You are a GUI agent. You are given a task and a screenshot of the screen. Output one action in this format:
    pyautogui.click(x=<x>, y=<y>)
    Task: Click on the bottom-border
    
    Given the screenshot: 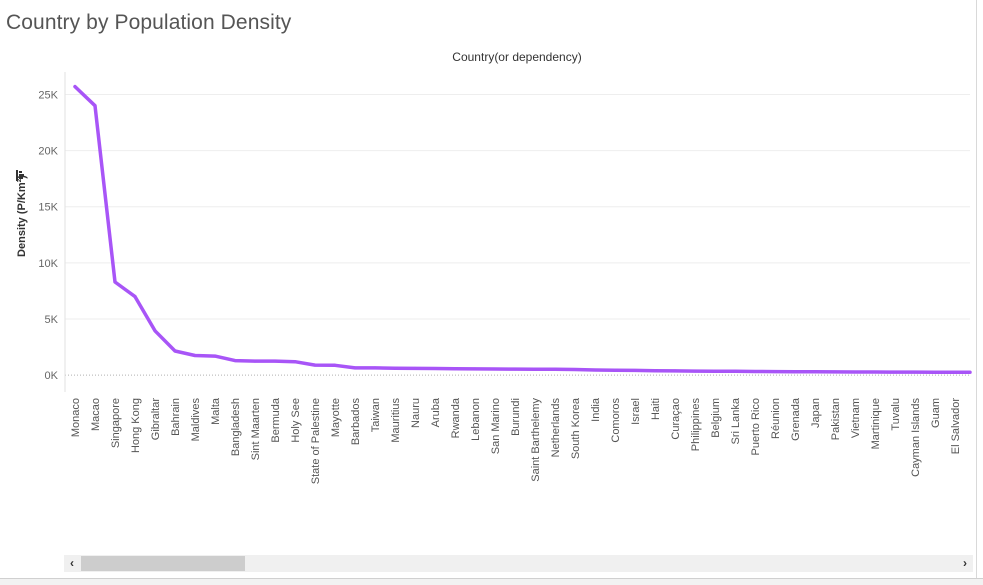 What is the action you would take?
    pyautogui.click(x=491, y=578)
    